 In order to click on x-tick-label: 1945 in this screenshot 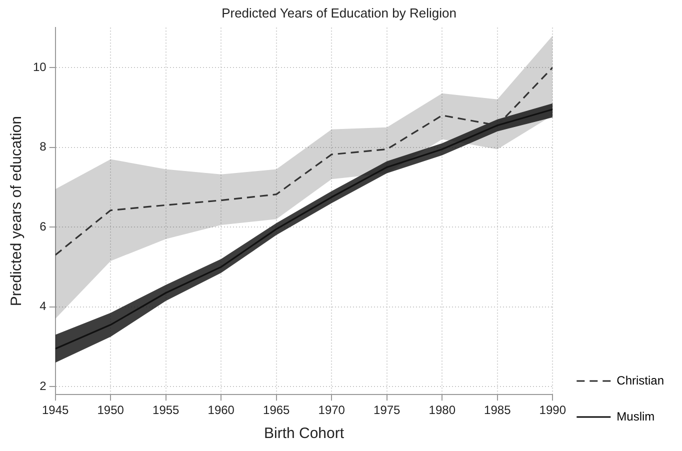, I will do `click(56, 410)`.